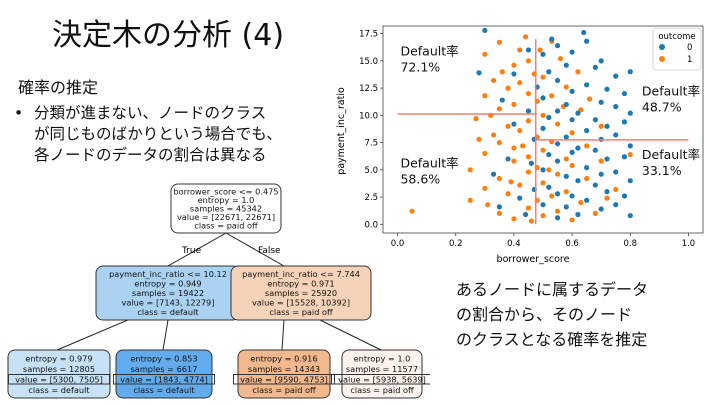  I want to click on tree-edge-right-rl, so click(283, 335).